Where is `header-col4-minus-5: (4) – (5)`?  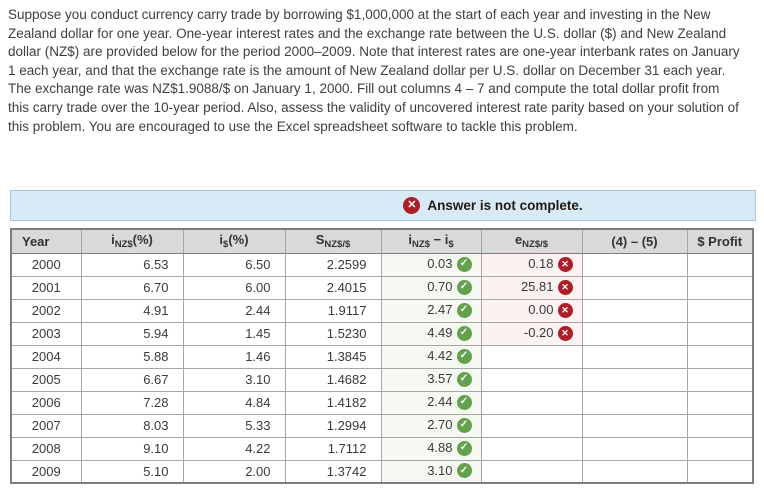 header-col4-minus-5: (4) – (5) is located at coordinates (634, 241).